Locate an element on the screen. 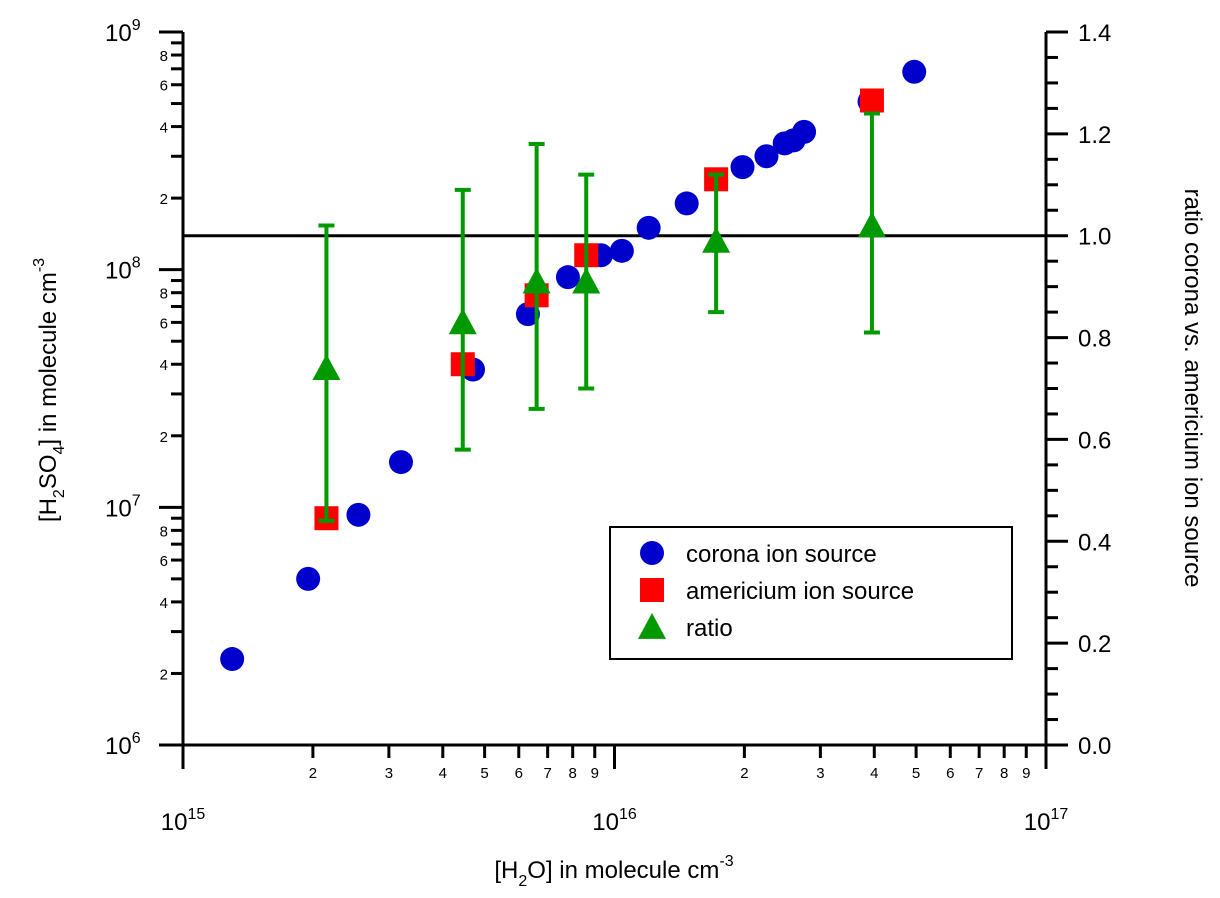 The image size is (1220, 898). y-right-tick-label: 0.8 is located at coordinates (1094, 339).